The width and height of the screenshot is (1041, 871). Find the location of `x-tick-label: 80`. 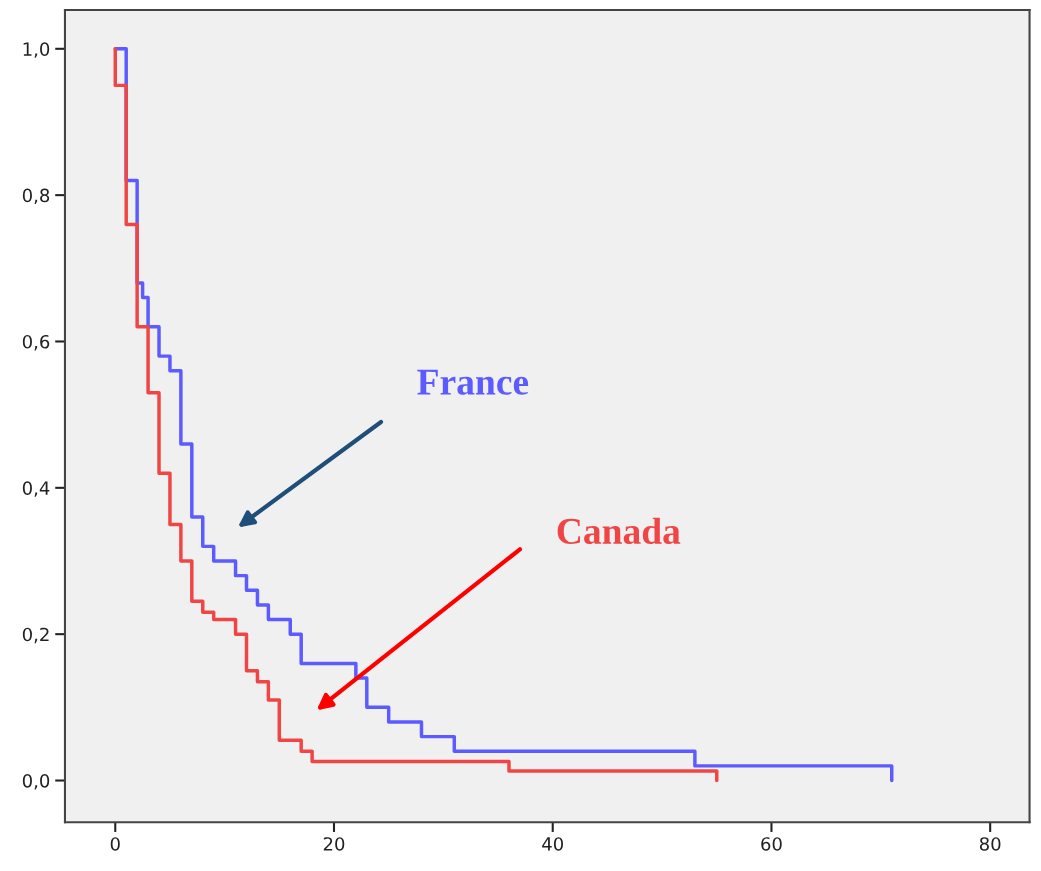

x-tick-label: 80 is located at coordinates (990, 844).